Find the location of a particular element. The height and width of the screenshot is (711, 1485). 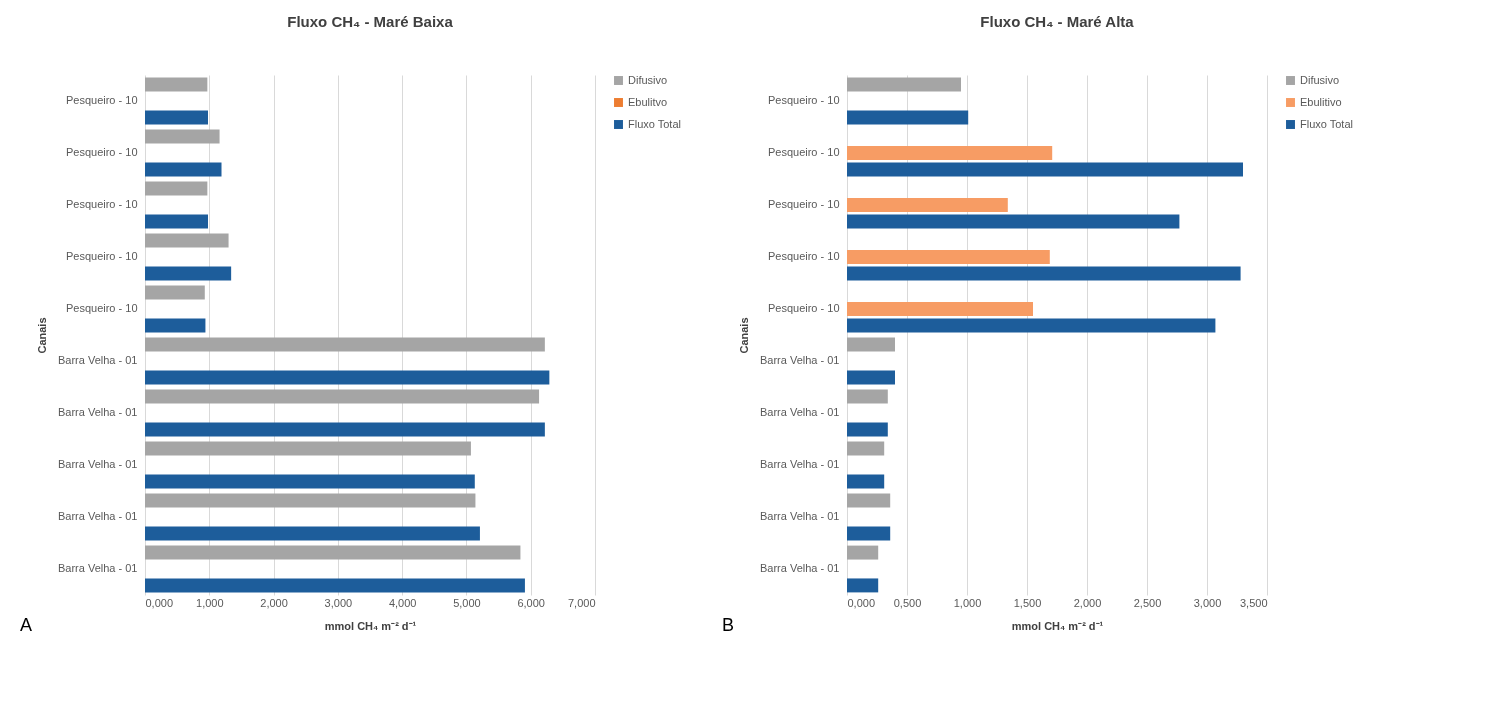

text: B is located at coordinates (728, 625).